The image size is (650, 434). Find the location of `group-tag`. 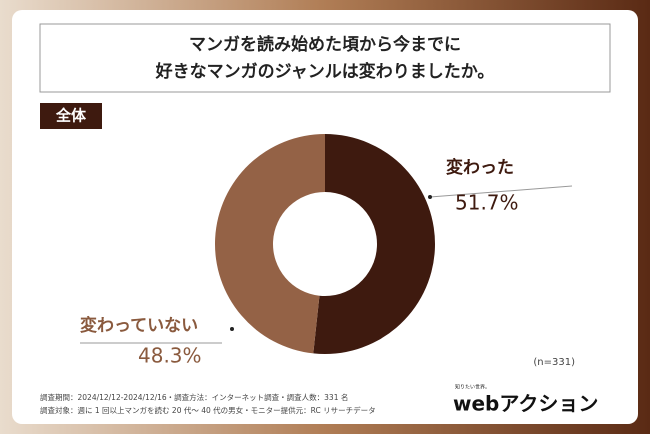

group-tag is located at coordinates (71, 116).